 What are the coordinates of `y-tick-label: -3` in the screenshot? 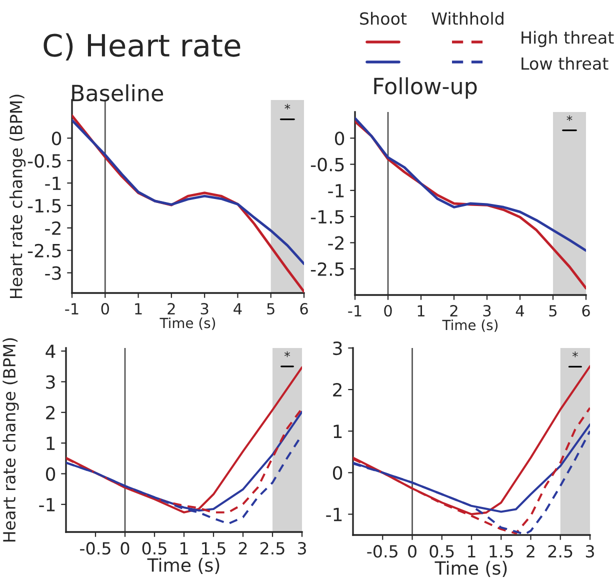 It's located at (53, 273).